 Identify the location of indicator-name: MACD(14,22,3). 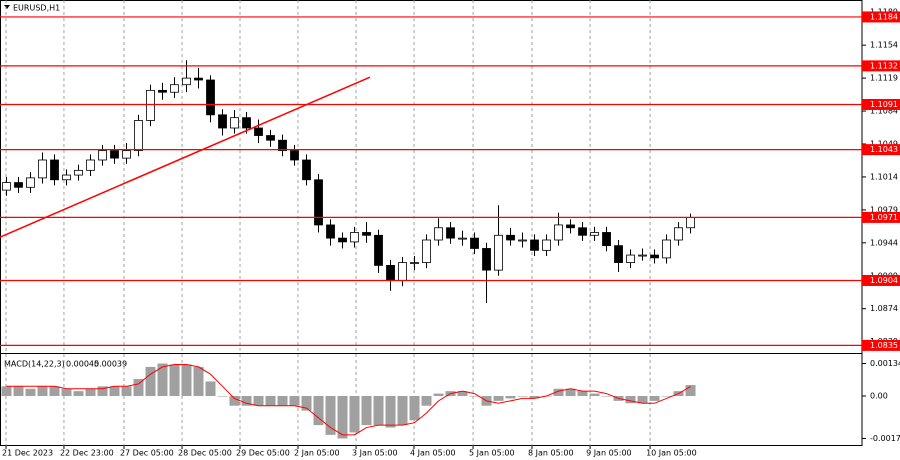
(34, 364).